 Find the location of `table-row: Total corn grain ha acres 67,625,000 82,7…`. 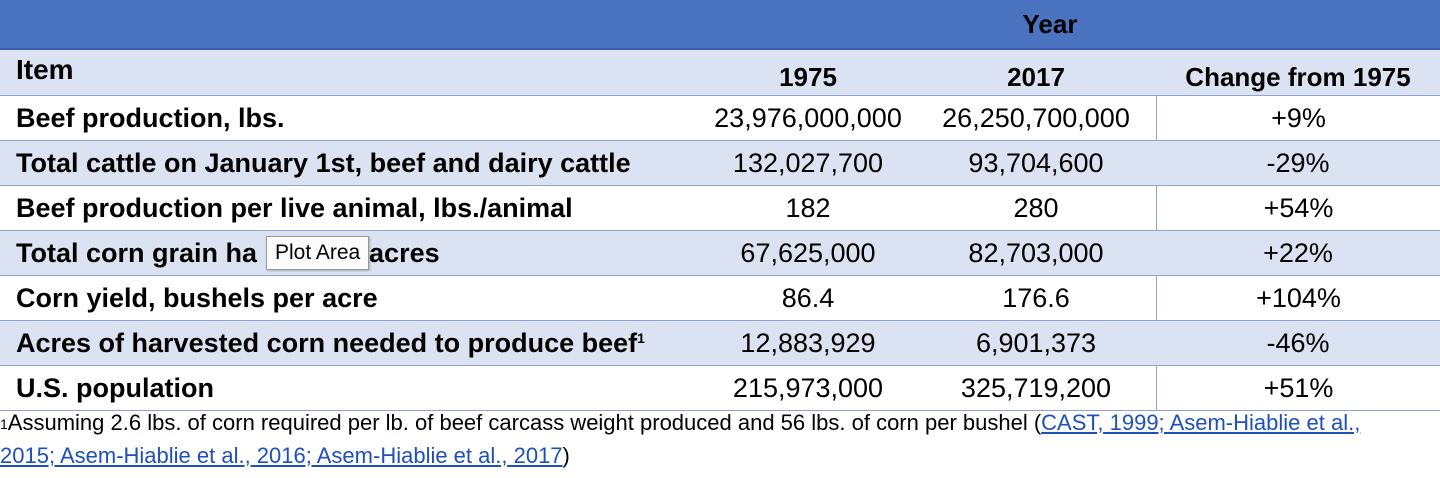

table-row: Total corn grain ha acres 67,625,000 82,7… is located at coordinates (720, 253).